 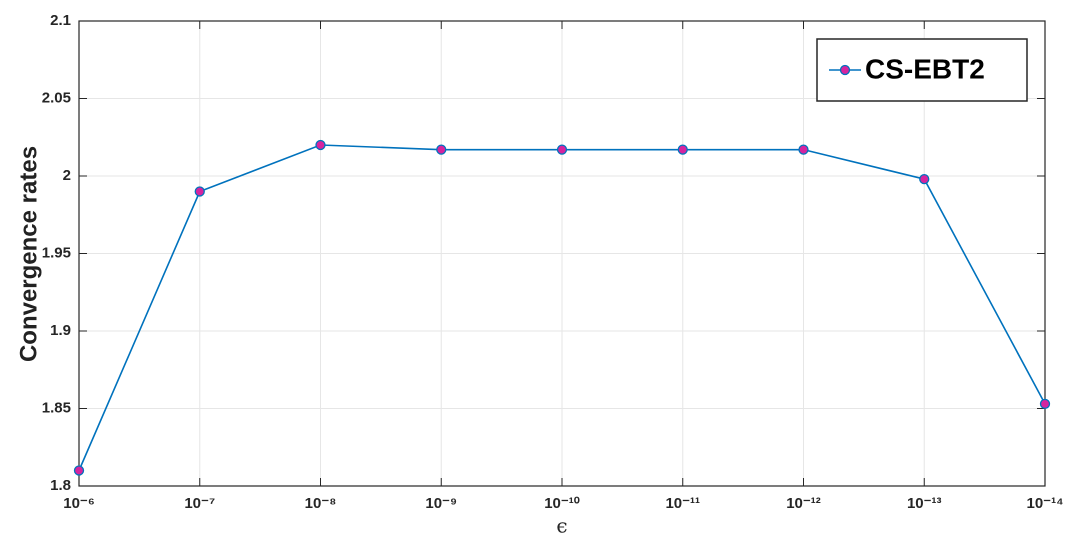 What do you see at coordinates (67, 175) in the screenshot?
I see `y-tick-label: 2` at bounding box center [67, 175].